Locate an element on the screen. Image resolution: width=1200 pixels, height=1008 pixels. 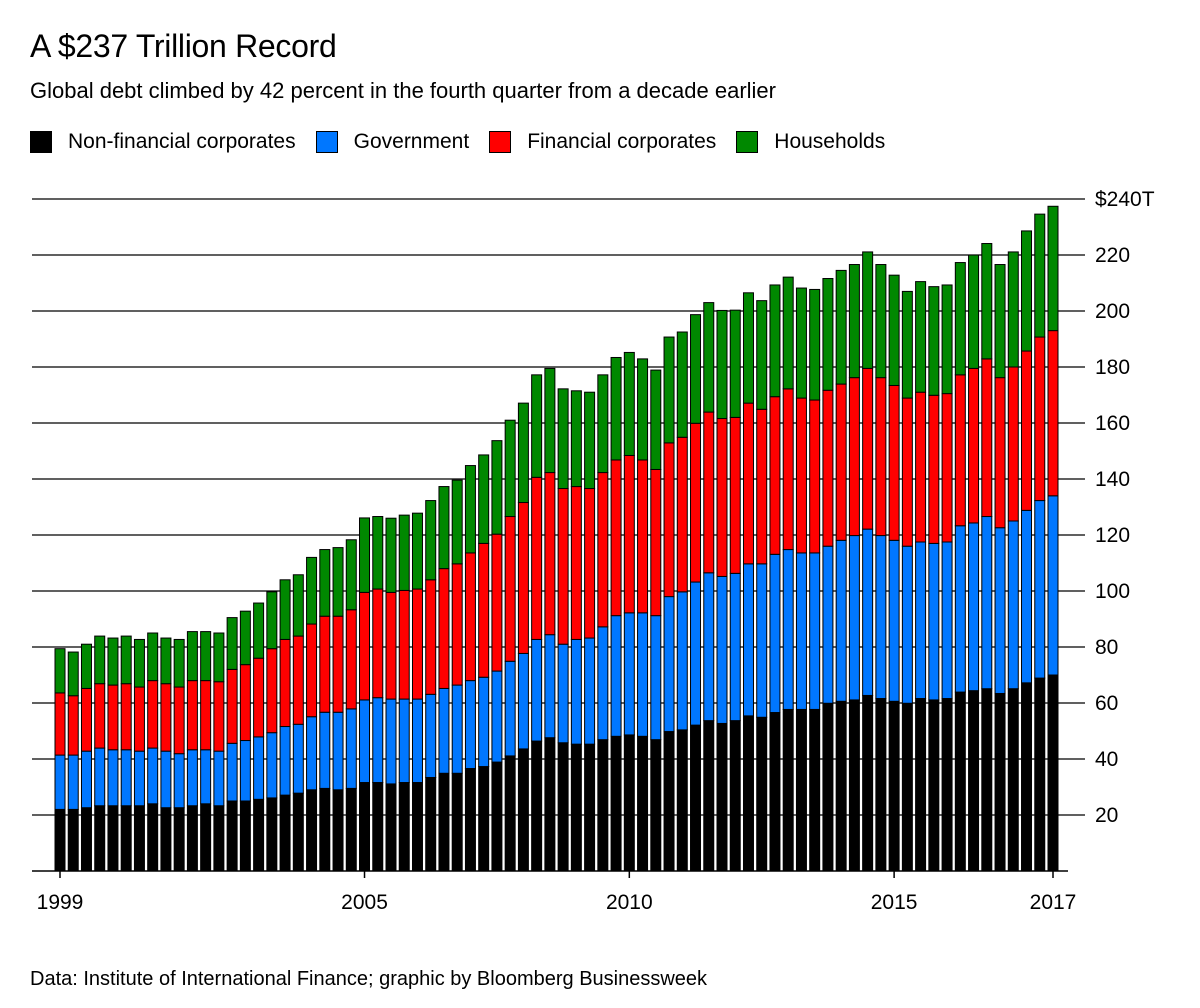
legend-swatch is located at coordinates (41, 142).